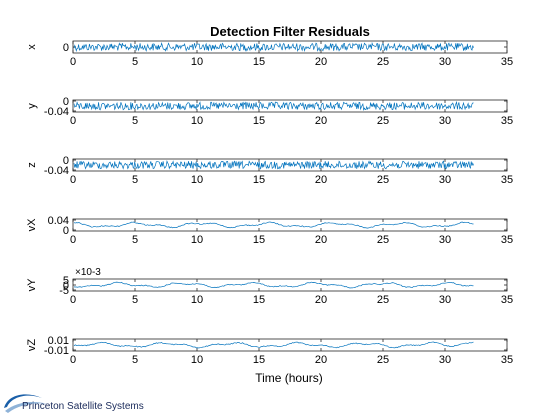 This screenshot has height=420, width=560. Describe the element at coordinates (32, 225) in the screenshot. I see `y-axis-label-vX: vX` at that location.